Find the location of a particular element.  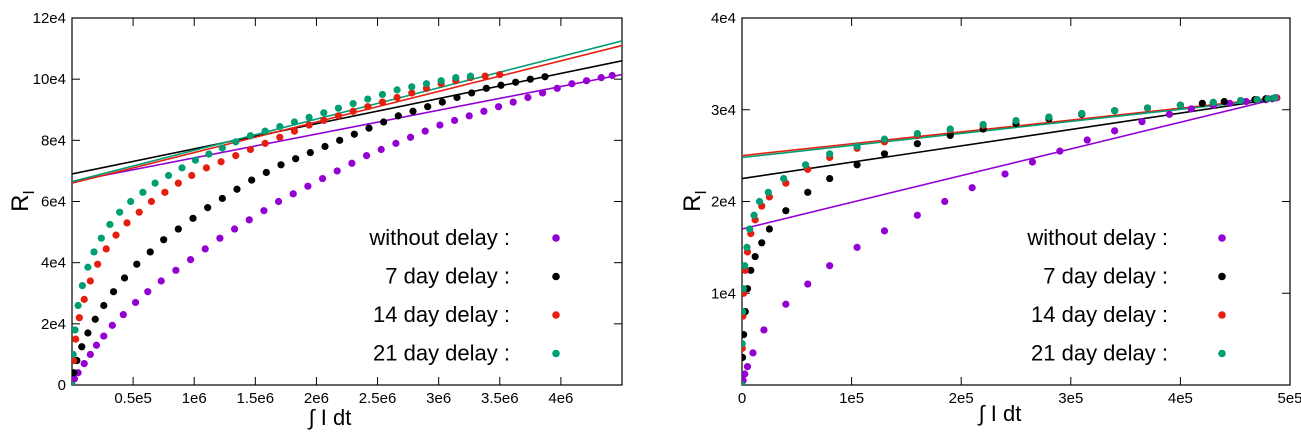

x-tick-label: 1e6 is located at coordinates (194, 398).